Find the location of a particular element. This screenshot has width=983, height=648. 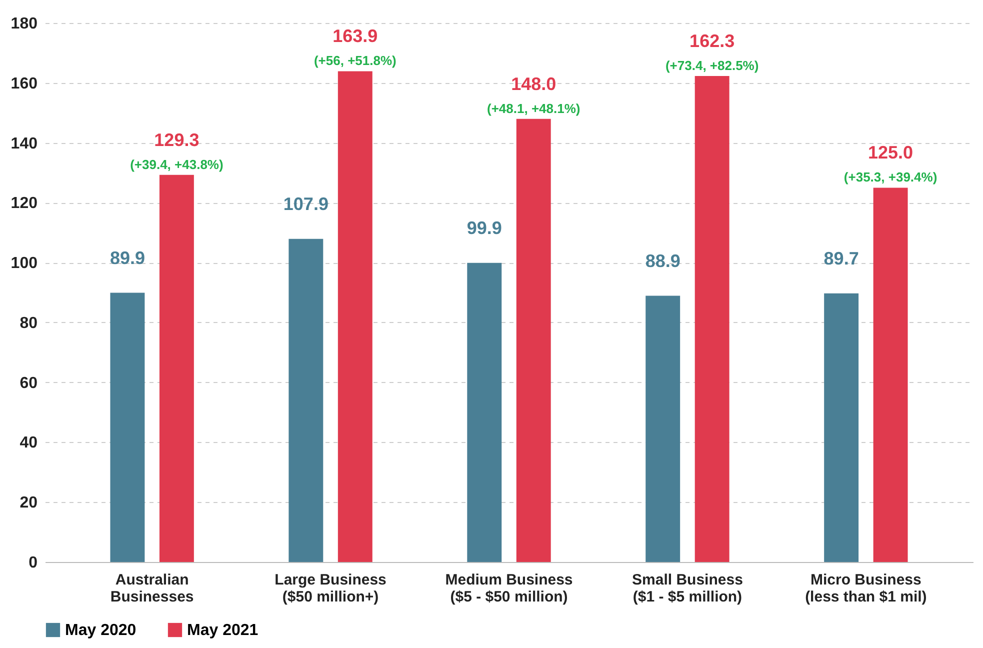

annotation: (+35.3, +39.4%) is located at coordinates (891, 177).